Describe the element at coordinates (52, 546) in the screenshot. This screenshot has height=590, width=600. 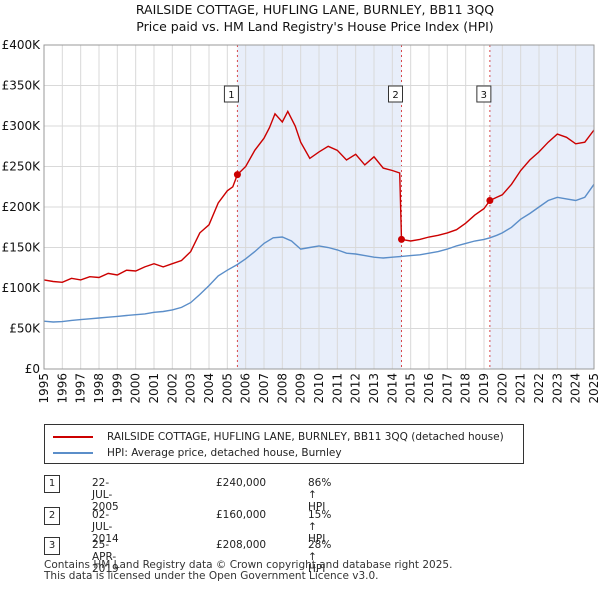
I see `sale-number-badge: 3` at that location.